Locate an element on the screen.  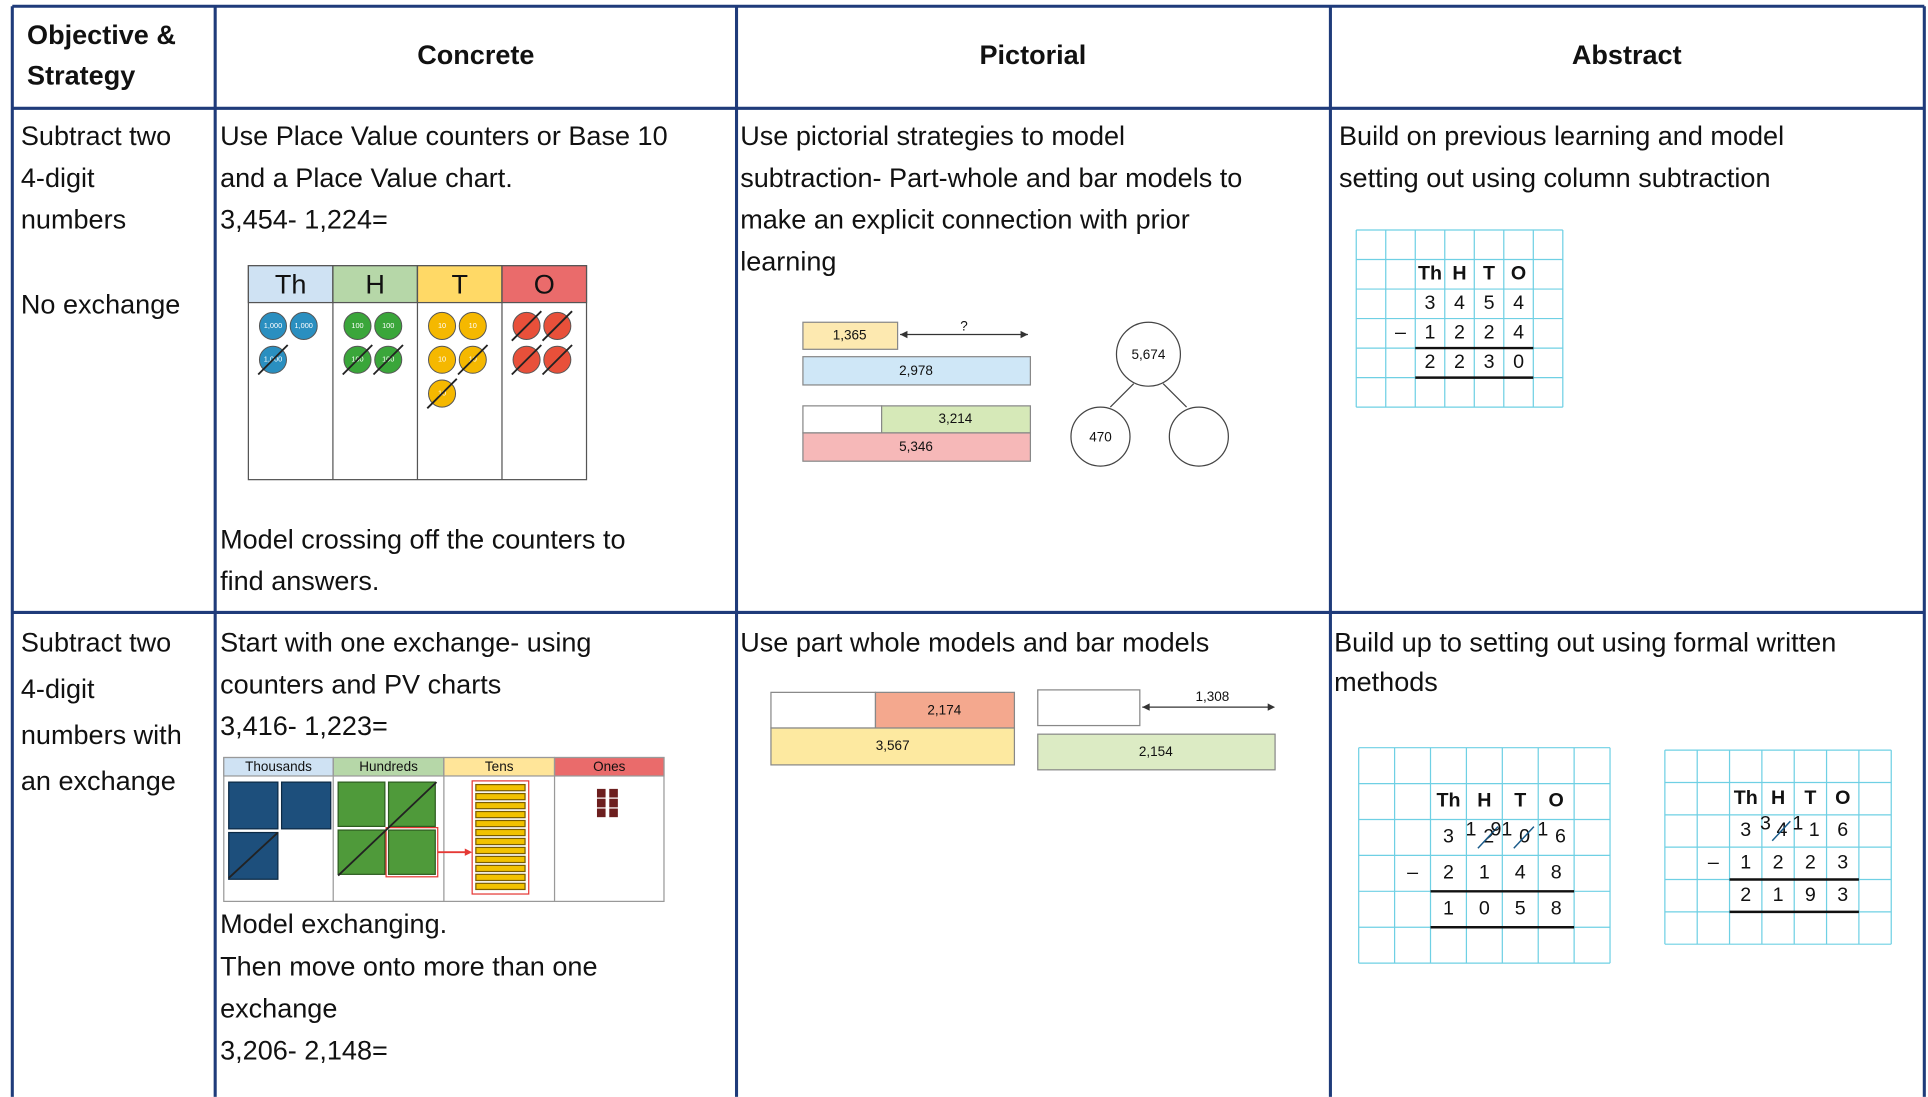
connector is located at coordinates (1174, 395).